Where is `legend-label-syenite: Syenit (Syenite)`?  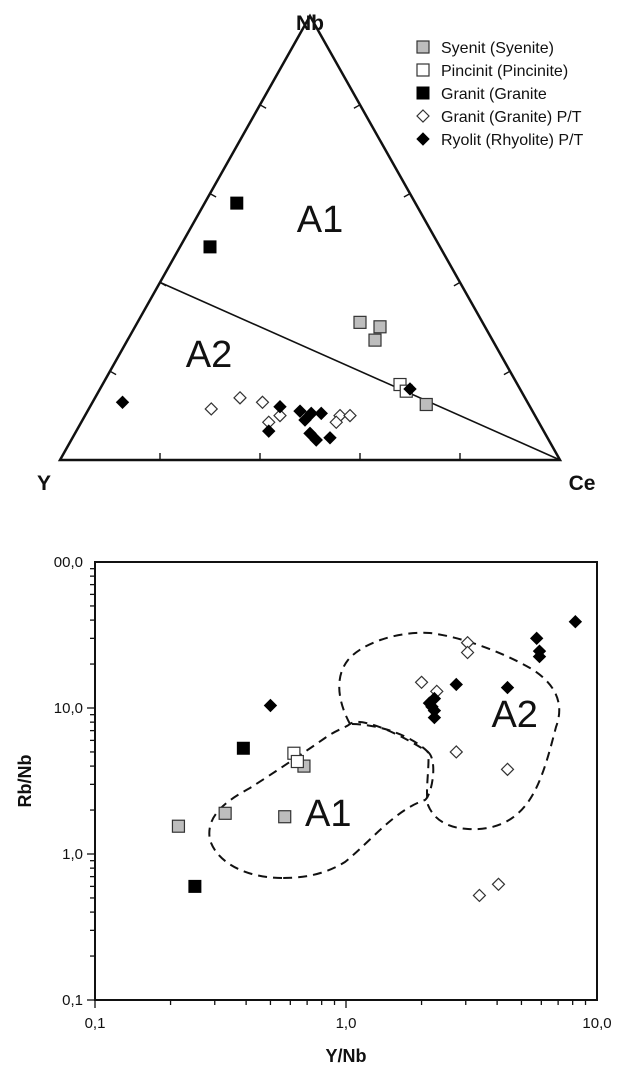
legend-label-syenite: Syenit (Syenite) is located at coordinates (497, 48).